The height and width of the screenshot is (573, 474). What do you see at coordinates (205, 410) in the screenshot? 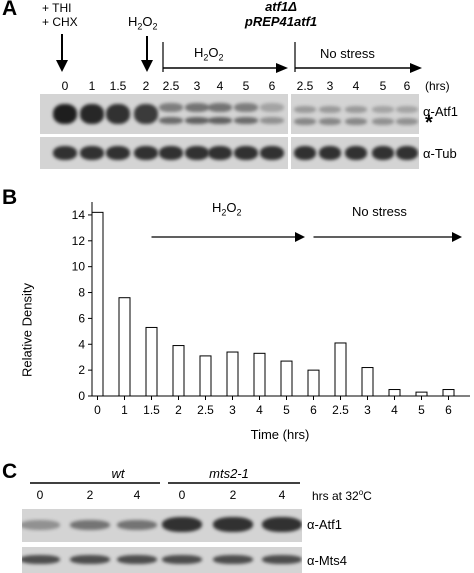
I see `x-tick-label: 2.5` at bounding box center [205, 410].